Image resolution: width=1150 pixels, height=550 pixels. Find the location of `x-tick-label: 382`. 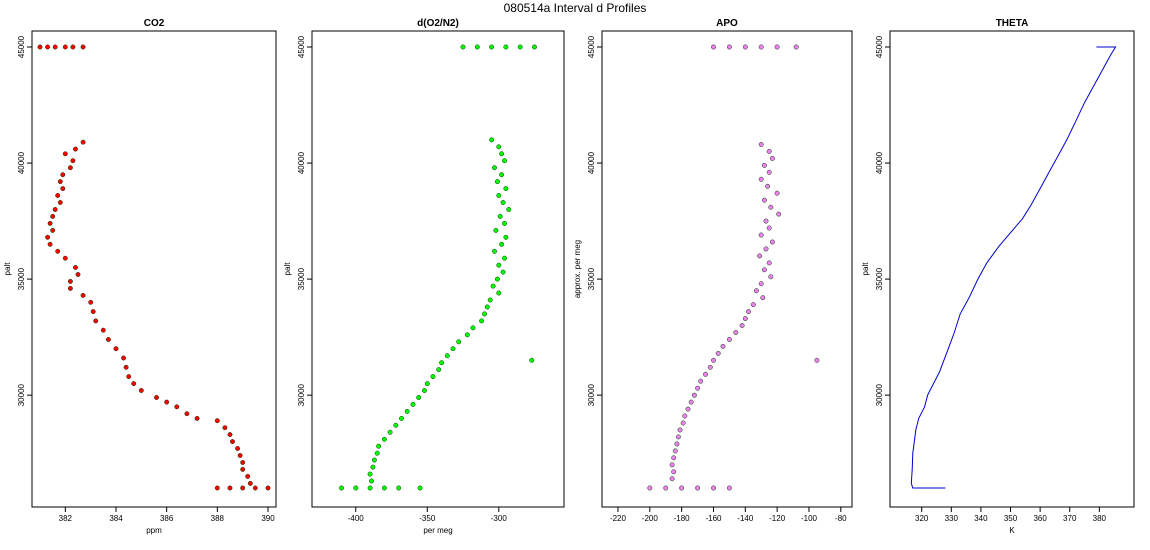

x-tick-label: 382 is located at coordinates (66, 518).